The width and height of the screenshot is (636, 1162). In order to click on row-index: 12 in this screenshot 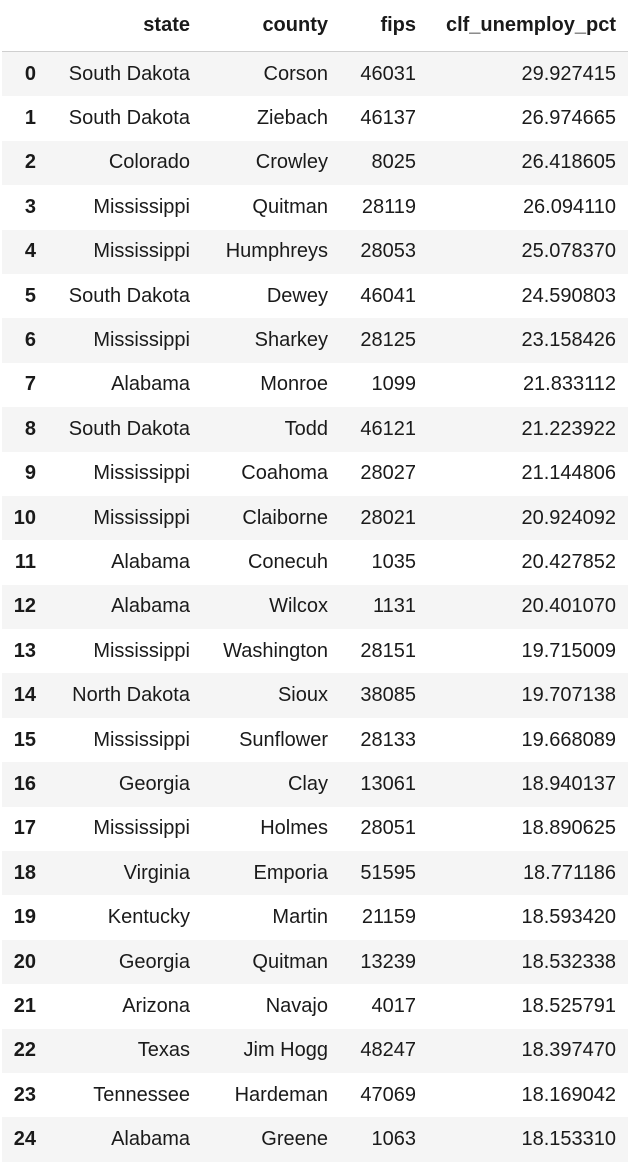, I will do `click(24, 606)`.